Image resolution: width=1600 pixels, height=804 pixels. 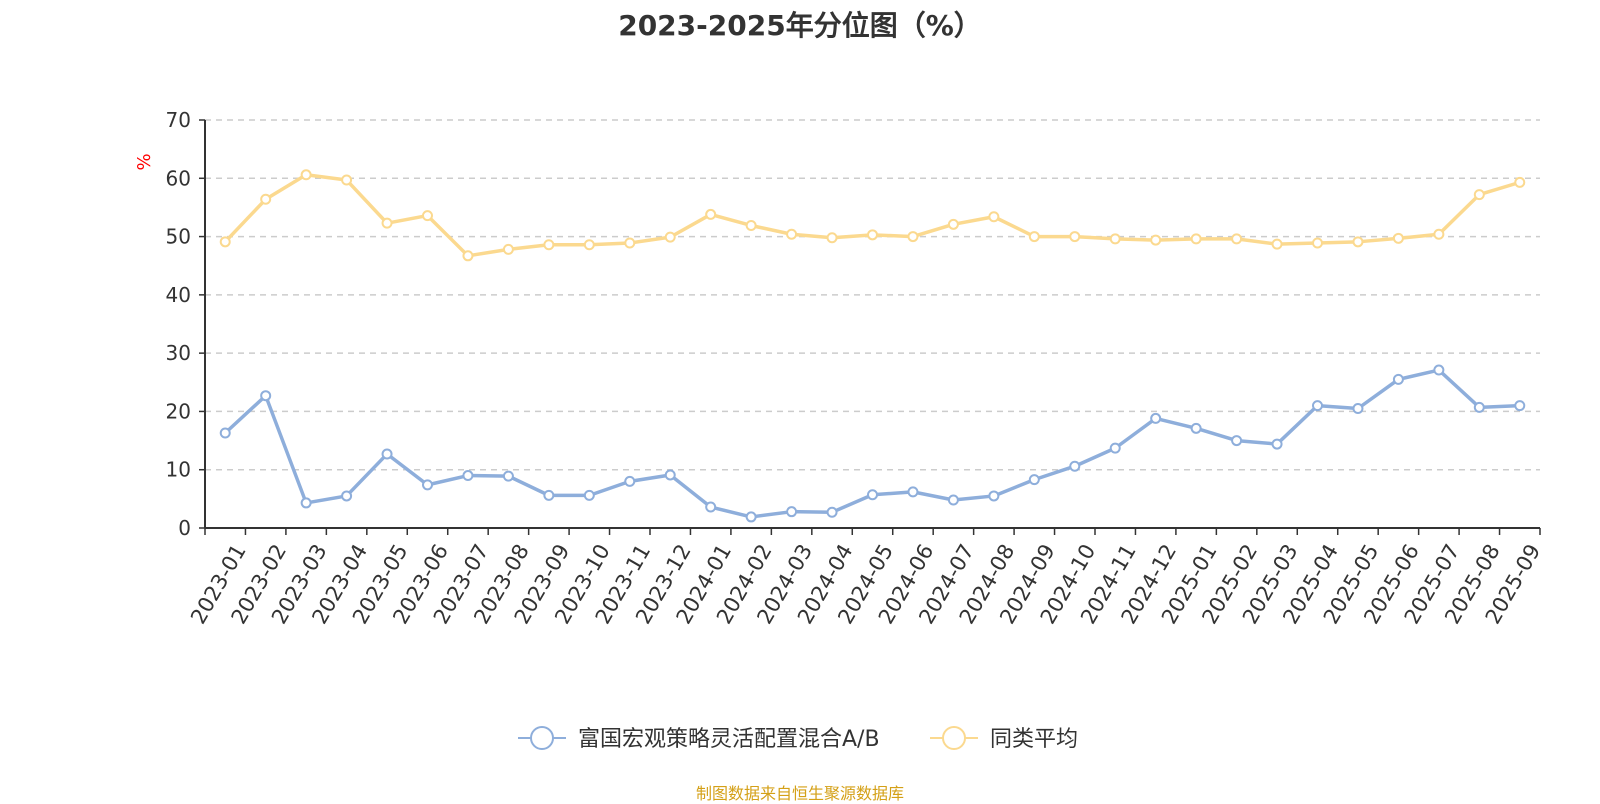 What do you see at coordinates (178, 411) in the screenshot?
I see `y-tick-label: 20` at bounding box center [178, 411].